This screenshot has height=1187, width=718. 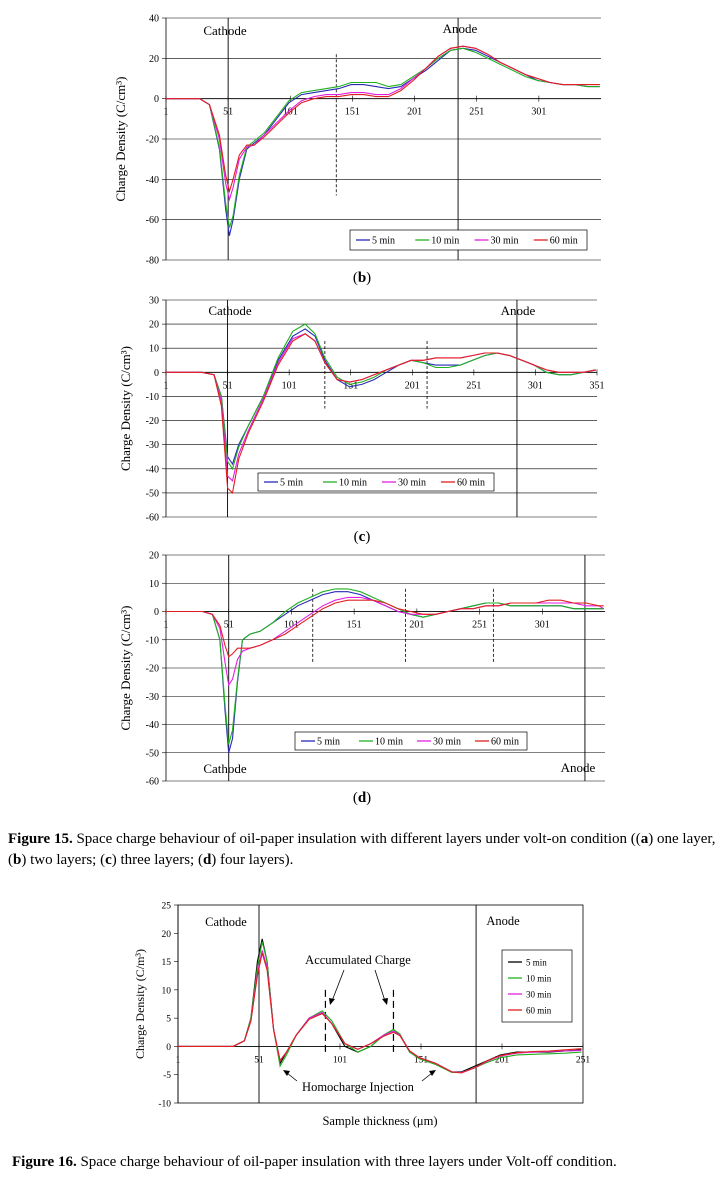 What do you see at coordinates (140, 1004) in the screenshot?
I see `y-axis-label: Charge Density (C/m³)` at bounding box center [140, 1004].